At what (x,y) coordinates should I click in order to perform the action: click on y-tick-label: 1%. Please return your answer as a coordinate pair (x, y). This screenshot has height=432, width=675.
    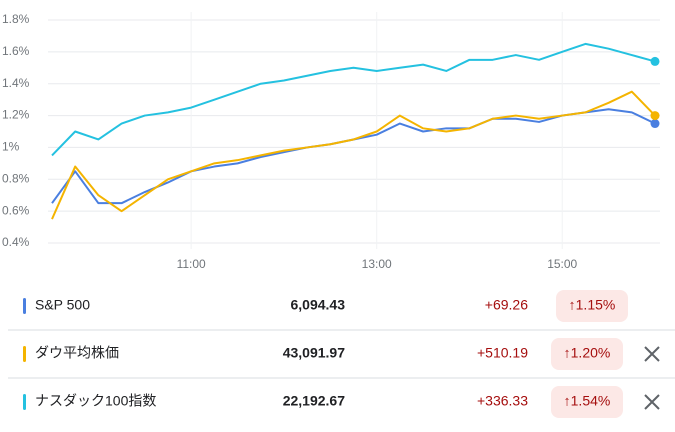
    Looking at the image, I should click on (11, 147).